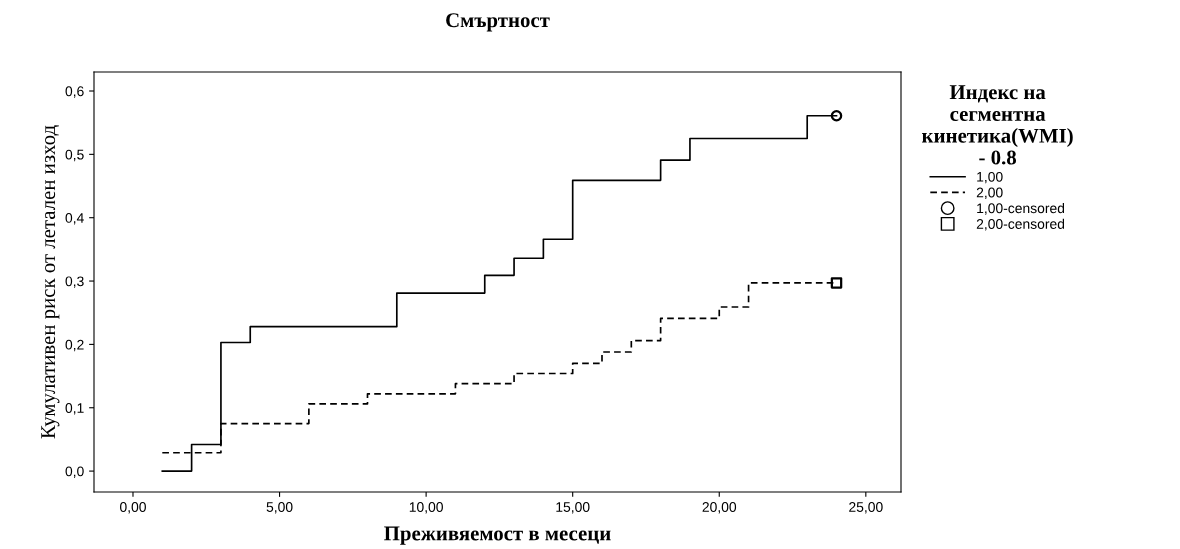 The image size is (1180, 549). Describe the element at coordinates (719, 508) in the screenshot. I see `x-tick-label: 20,00` at that location.